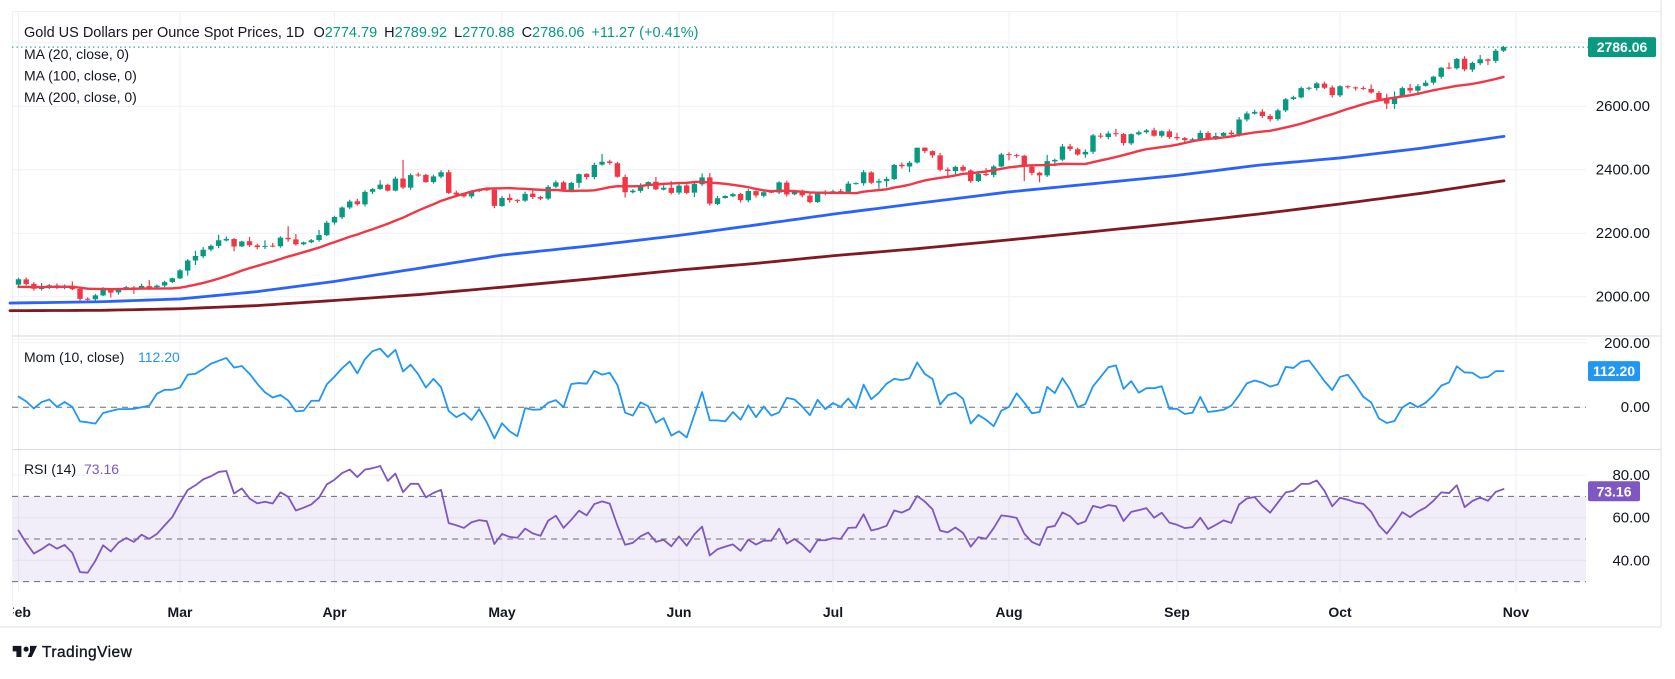 This screenshot has height=679, width=1675. Describe the element at coordinates (334, 612) in the screenshot. I see `svg-text: Apr` at that location.